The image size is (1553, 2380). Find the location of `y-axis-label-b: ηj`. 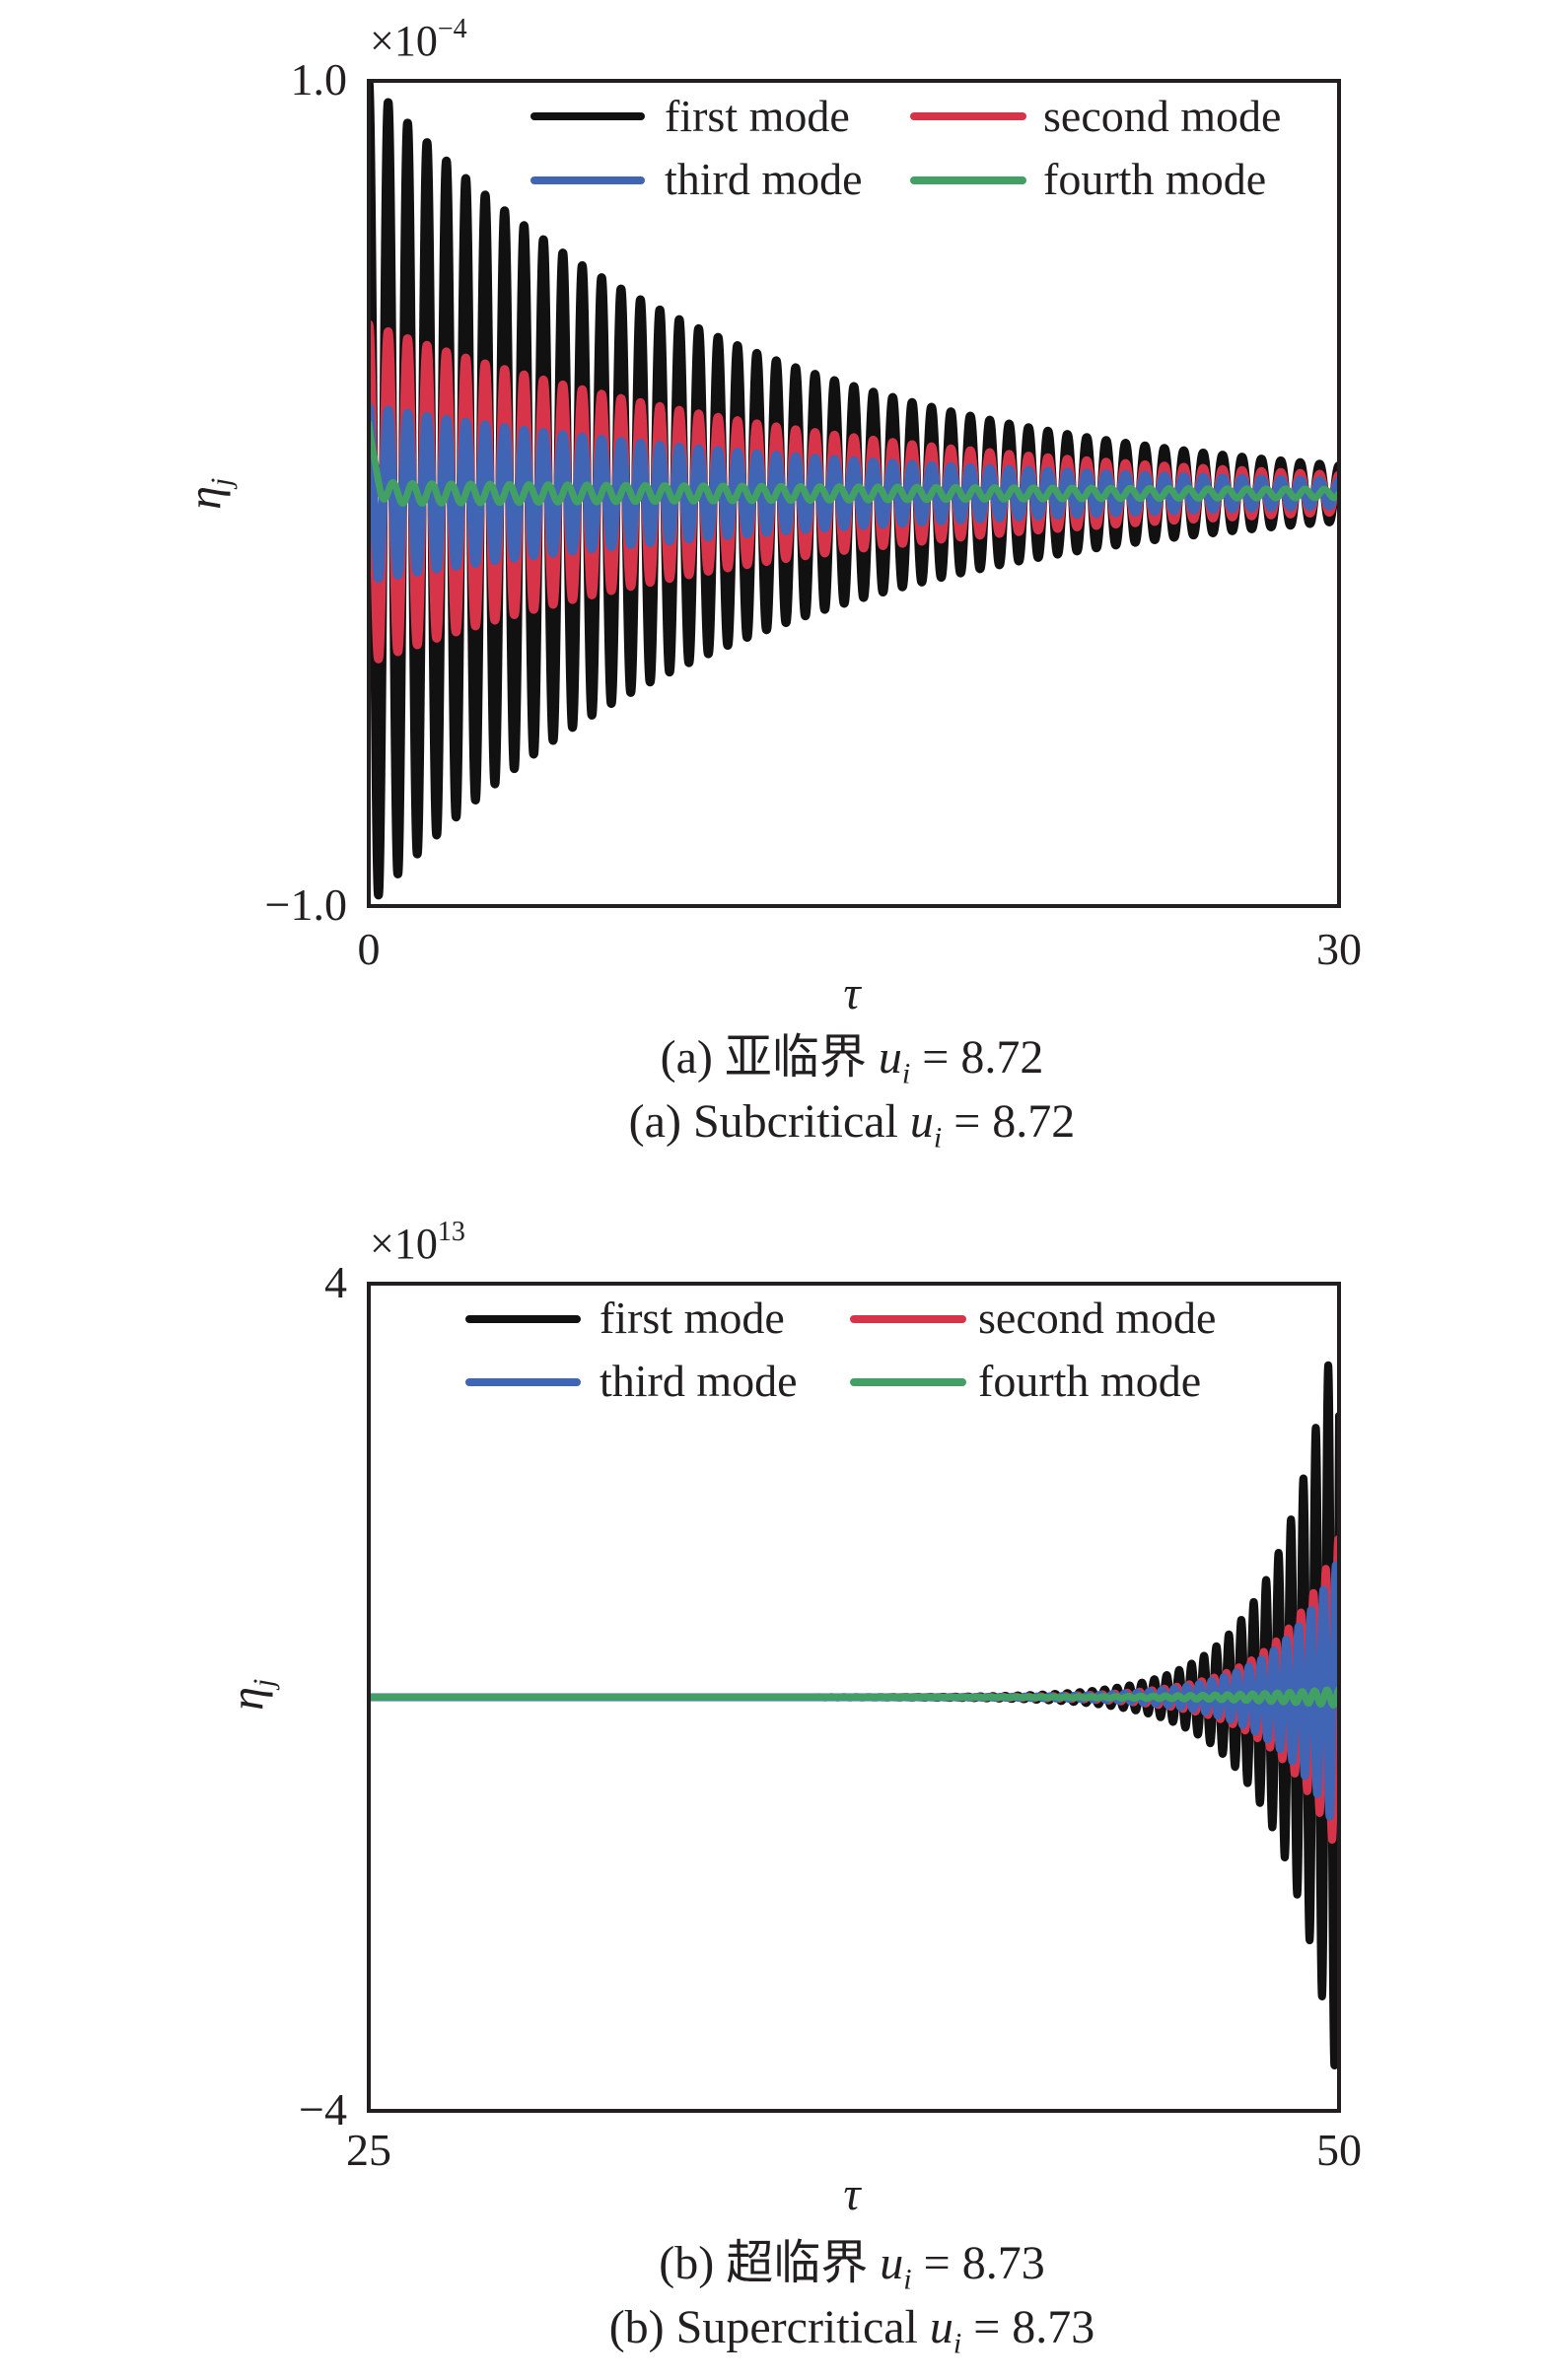

y-axis-label-b: ηj is located at coordinates (250, 1695).